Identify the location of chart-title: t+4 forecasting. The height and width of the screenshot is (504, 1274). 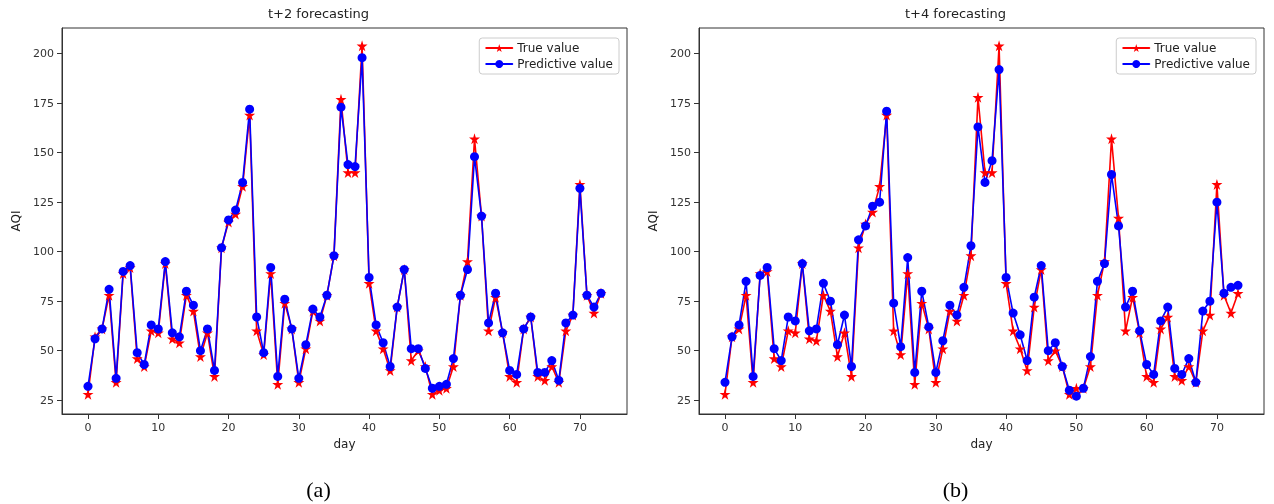
(955, 13).